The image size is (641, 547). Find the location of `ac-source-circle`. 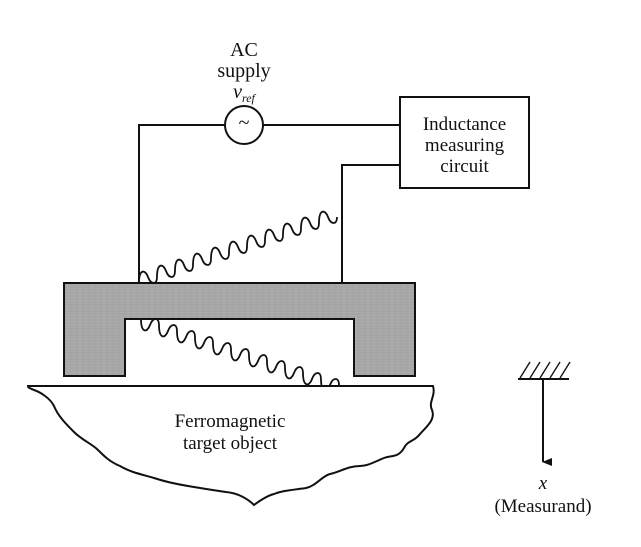

ac-source-circle is located at coordinates (244, 125).